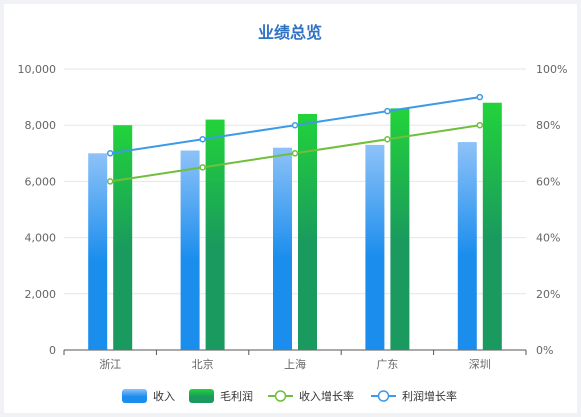 The width and height of the screenshot is (581, 417). Describe the element at coordinates (52, 350) in the screenshot. I see `y-left-tick-label: 0` at that location.